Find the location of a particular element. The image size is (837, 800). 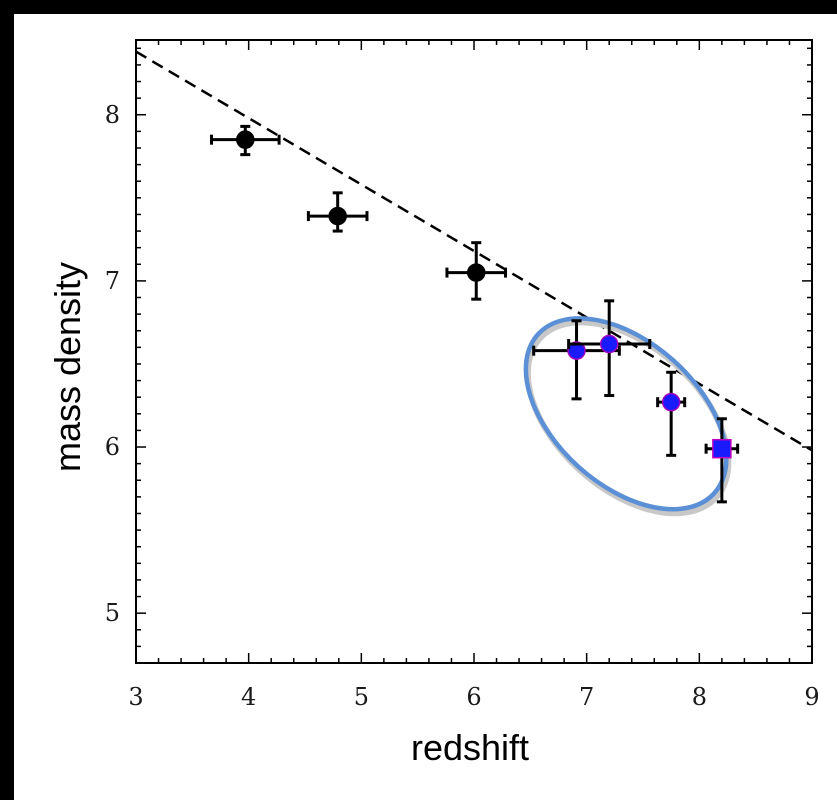

x-tick-label: 5 is located at coordinates (361, 697).